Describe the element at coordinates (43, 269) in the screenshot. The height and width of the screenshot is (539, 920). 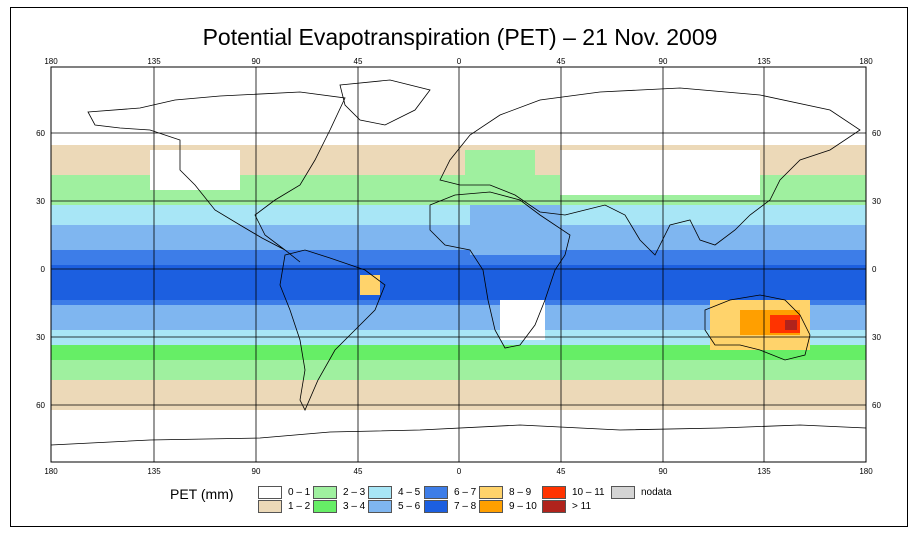
I see `left-lat-label: 0` at that location.